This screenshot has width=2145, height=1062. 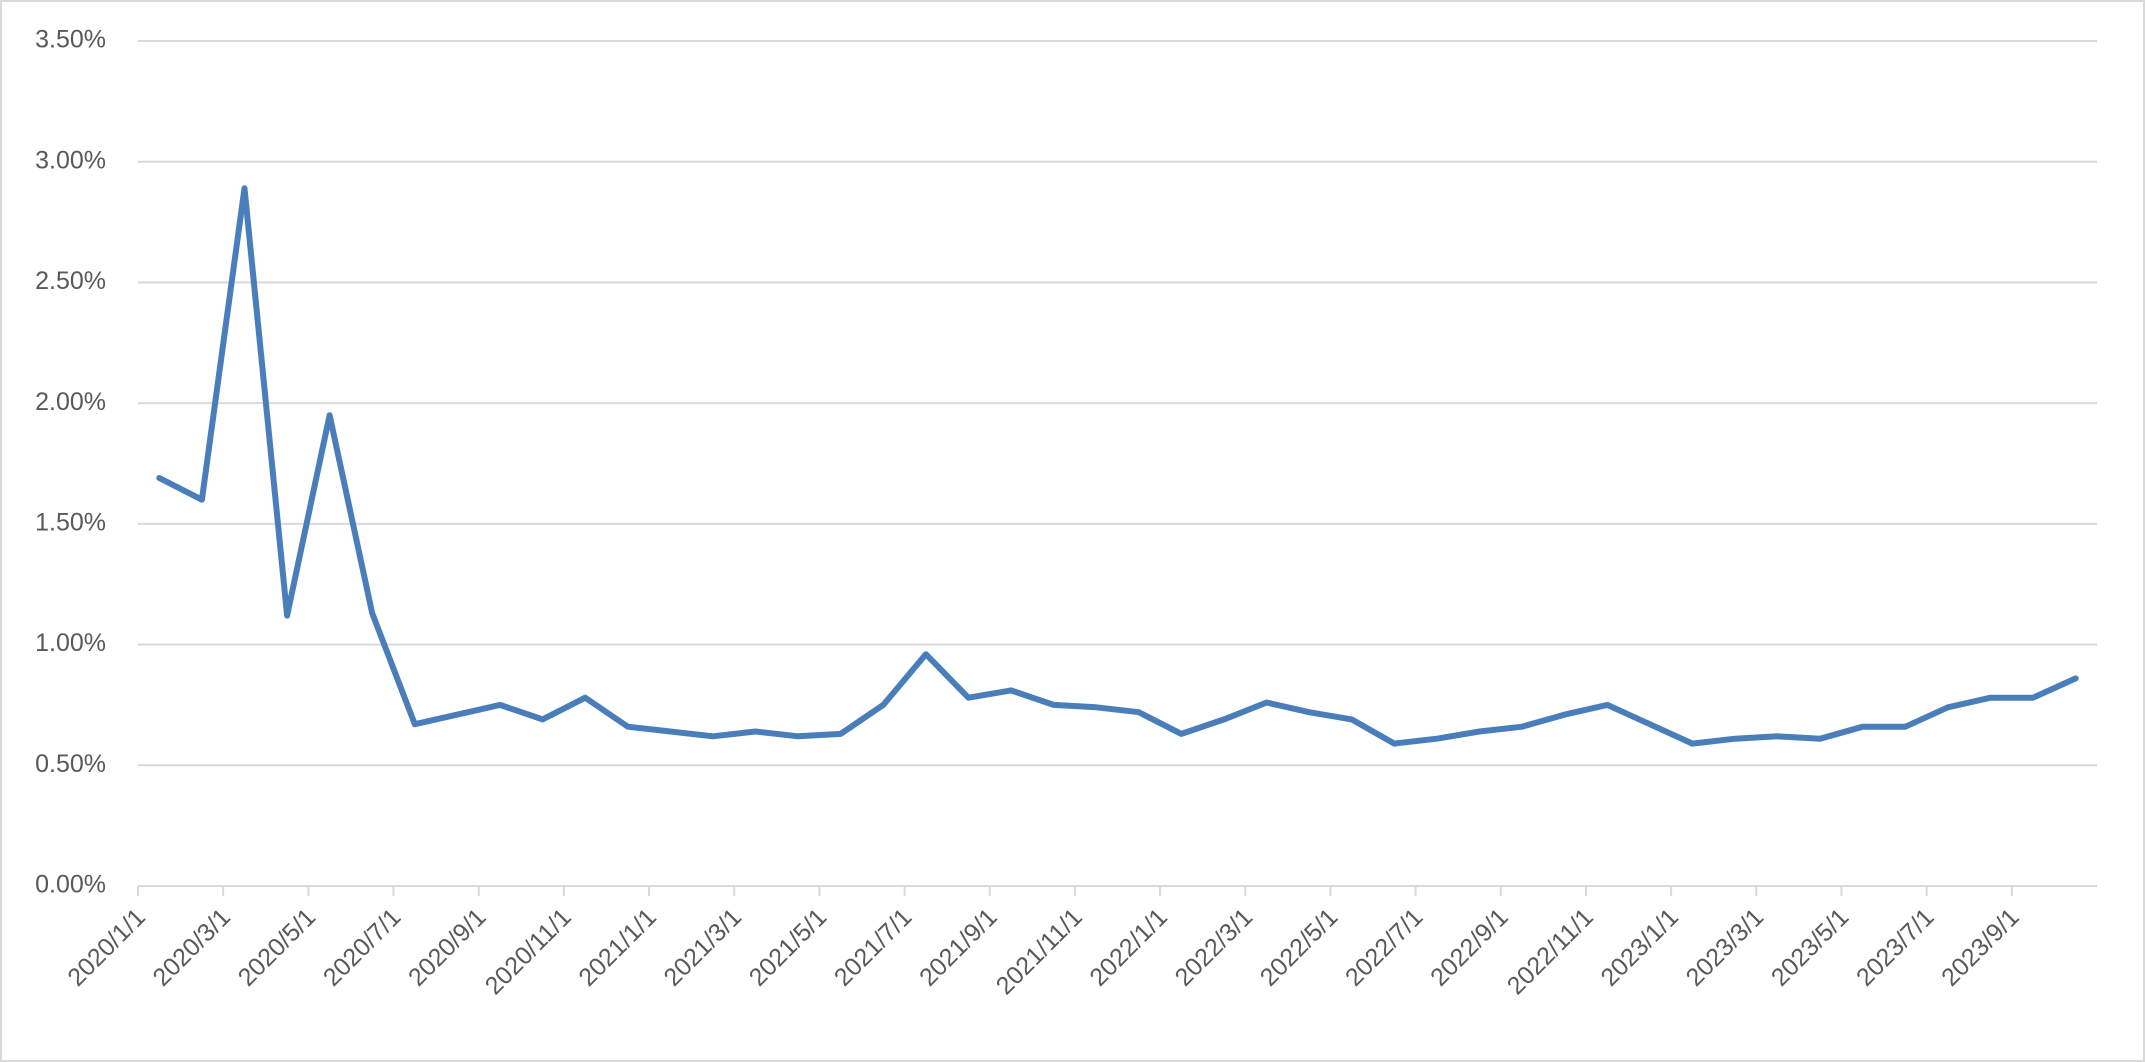 I want to click on y-tick-label: 1.50%, so click(x=70, y=522).